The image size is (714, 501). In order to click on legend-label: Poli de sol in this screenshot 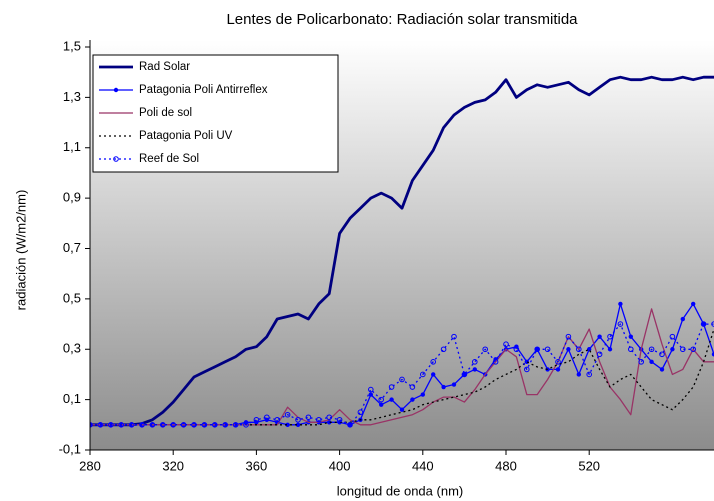, I will do `click(165, 113)`.